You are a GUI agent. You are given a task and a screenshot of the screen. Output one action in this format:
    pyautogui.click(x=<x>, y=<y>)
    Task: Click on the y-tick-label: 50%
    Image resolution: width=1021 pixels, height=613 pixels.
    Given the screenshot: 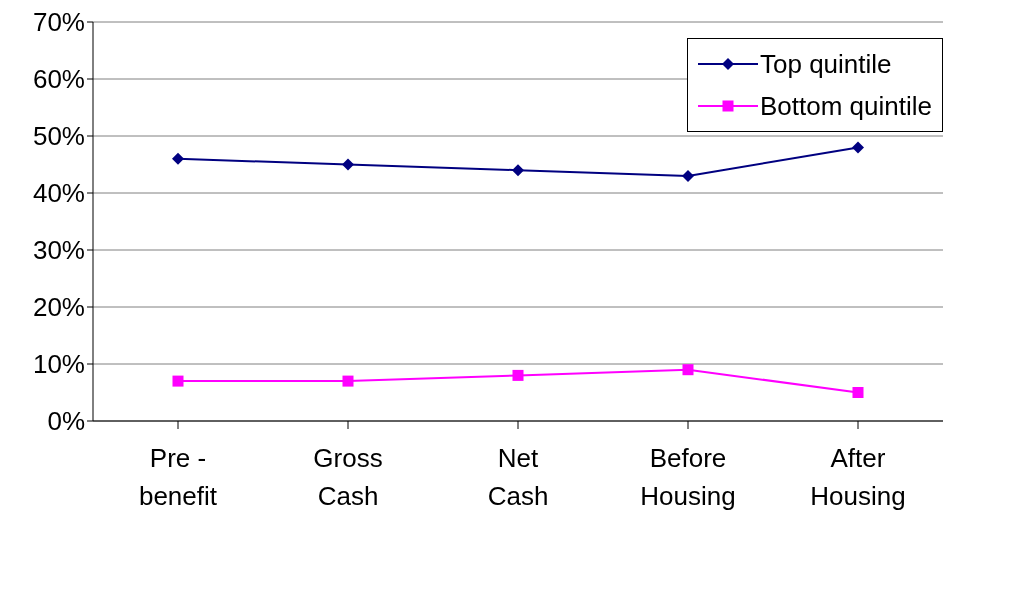 What is the action you would take?
    pyautogui.click(x=58, y=136)
    